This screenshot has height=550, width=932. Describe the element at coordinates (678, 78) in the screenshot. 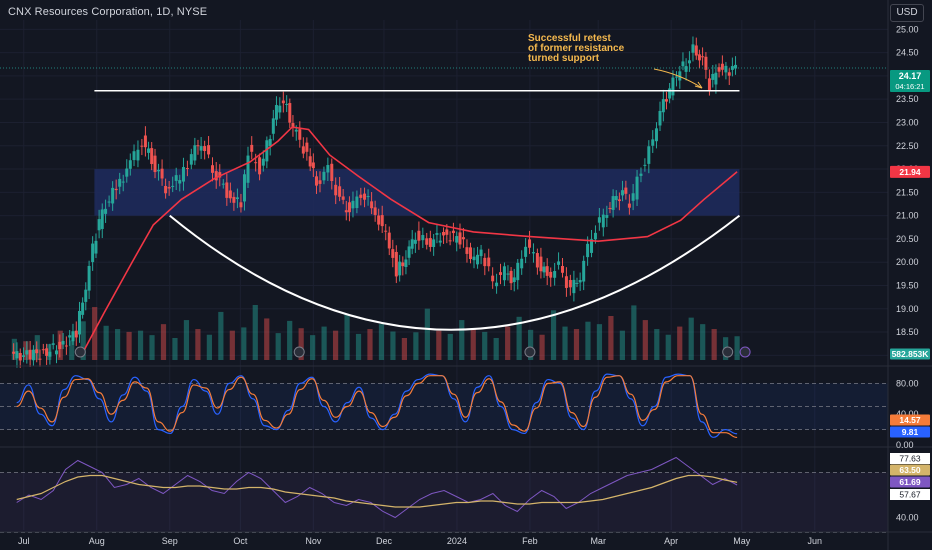

I see `annotation-arrow` at that location.